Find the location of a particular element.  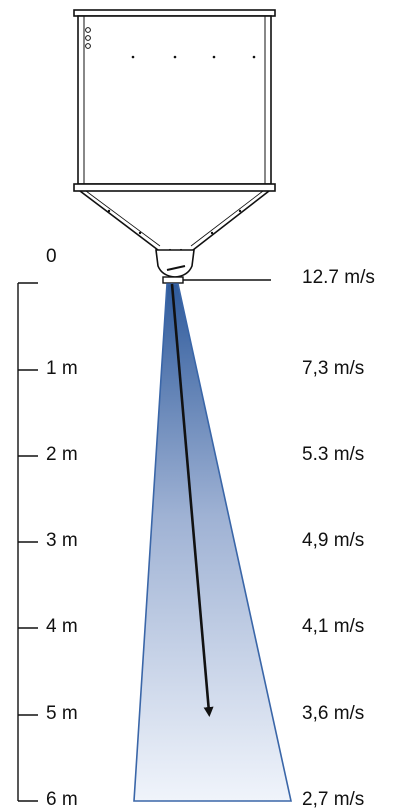

distance-label-5: 5 m is located at coordinates (62, 713).